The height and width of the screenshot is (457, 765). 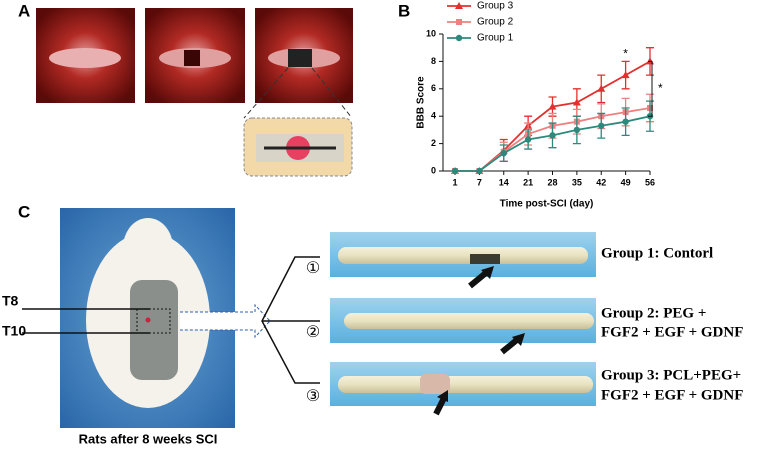 What do you see at coordinates (225, 321) in the screenshot?
I see `arrow` at bounding box center [225, 321].